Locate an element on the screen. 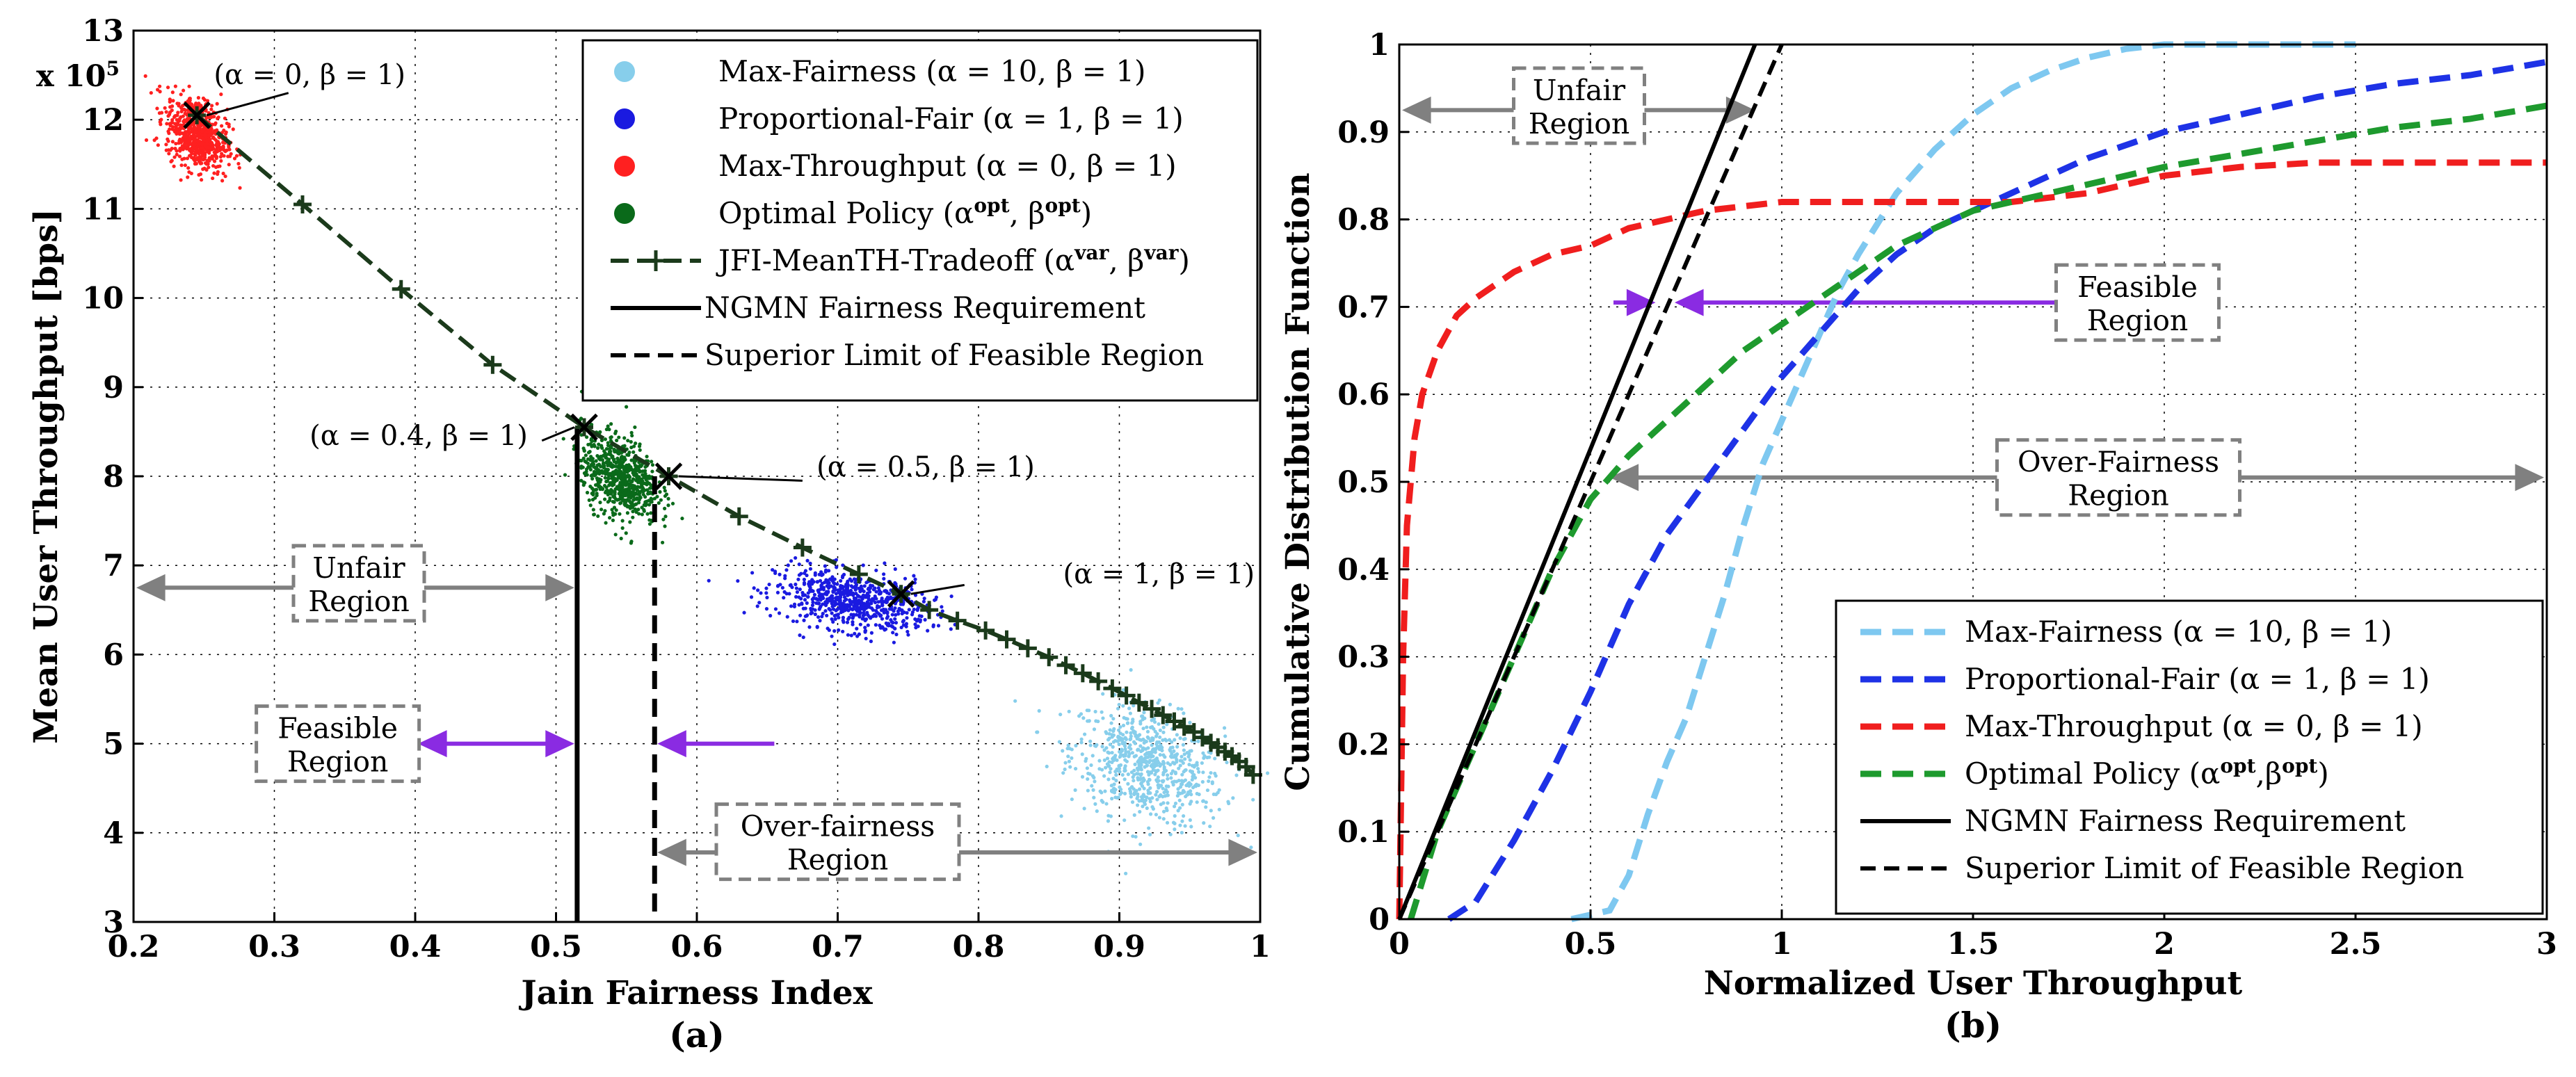 The height and width of the screenshot is (1077, 2576). region-box is located at coordinates (1579, 105).